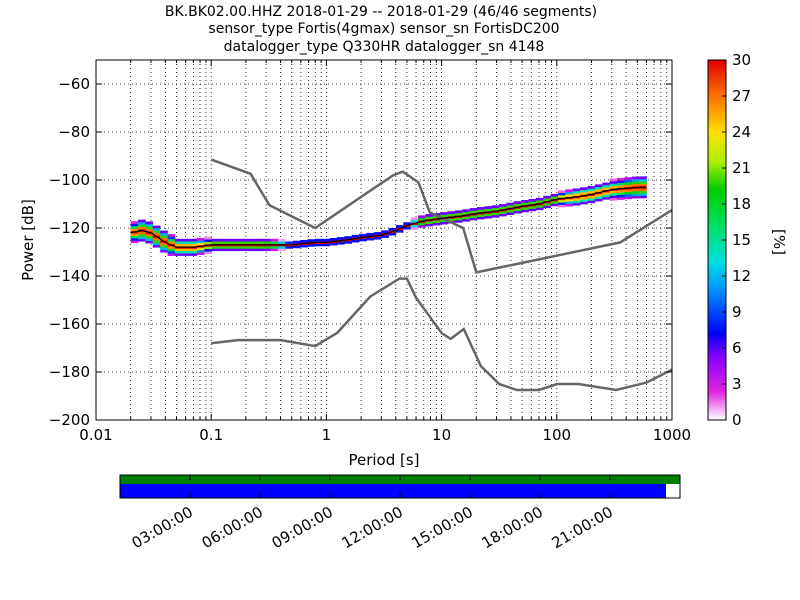  I want to click on x-tick-label: 10, so click(441, 435).